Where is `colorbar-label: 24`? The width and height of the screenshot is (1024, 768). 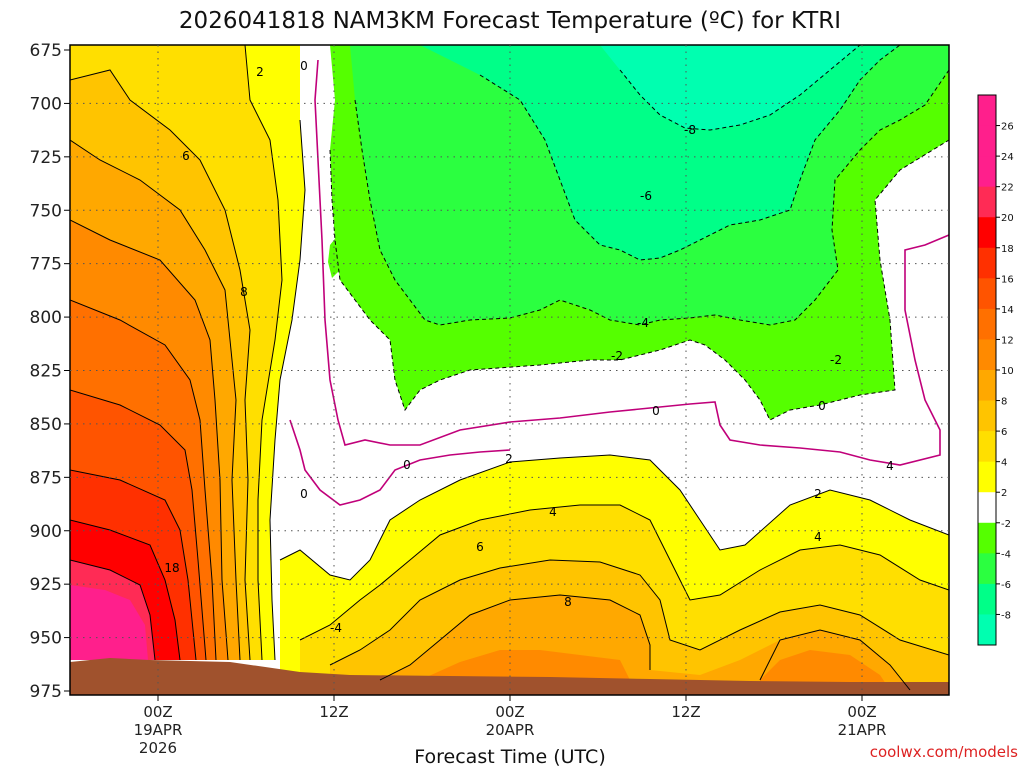
colorbar-label: 24 is located at coordinates (1007, 157).